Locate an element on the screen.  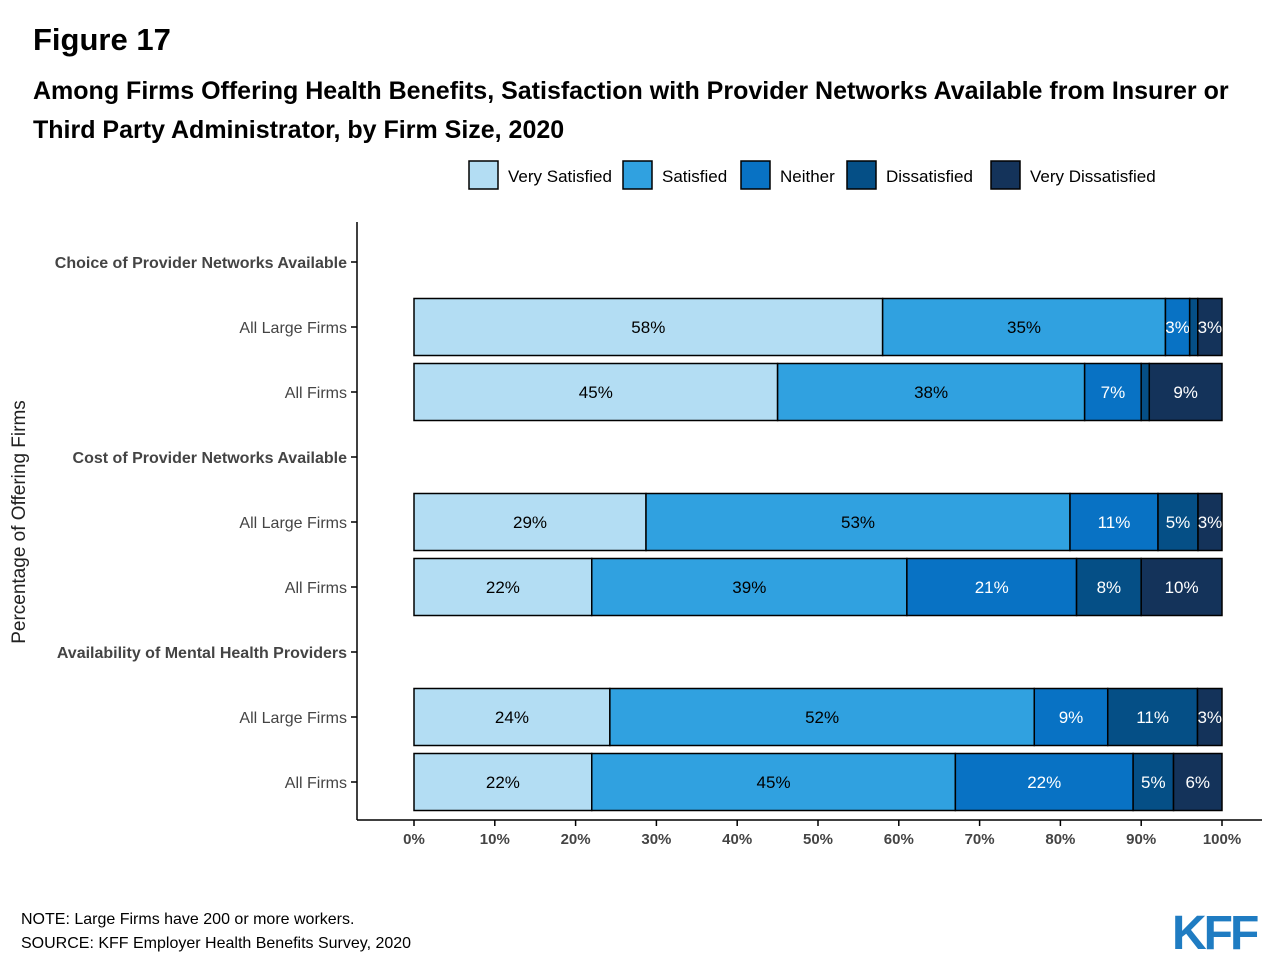
x-tick-label: 0% is located at coordinates (414, 839).